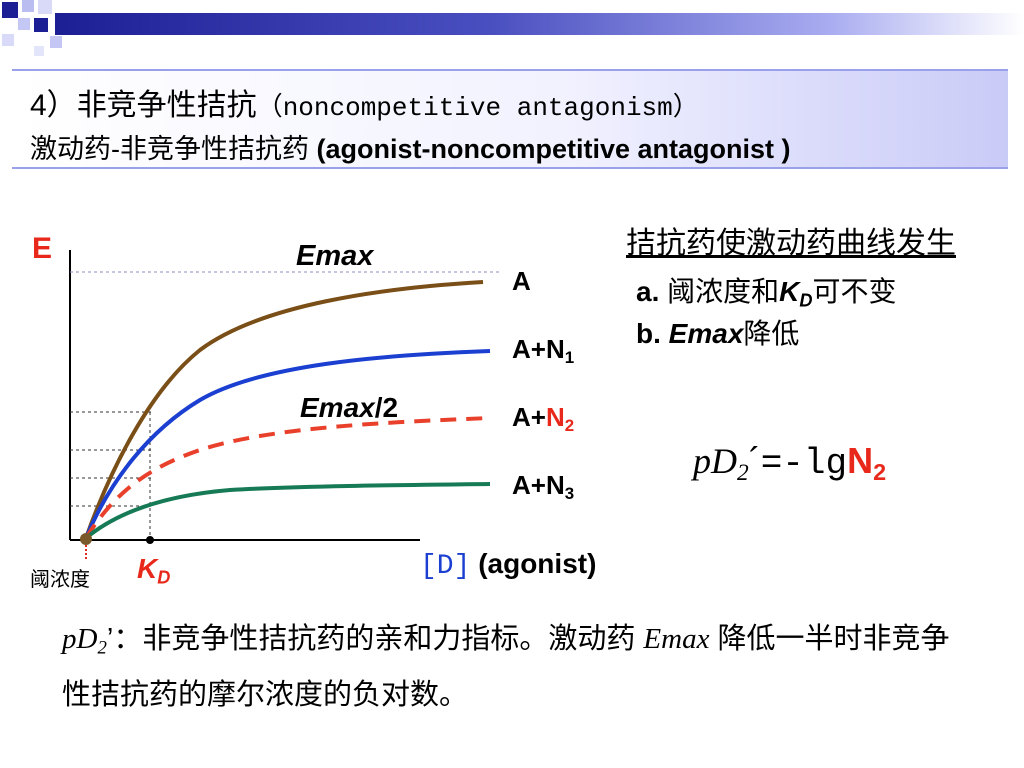 This screenshot has width=1024, height=768. I want to click on curve-label-a-n2: A+N2, so click(543, 419).